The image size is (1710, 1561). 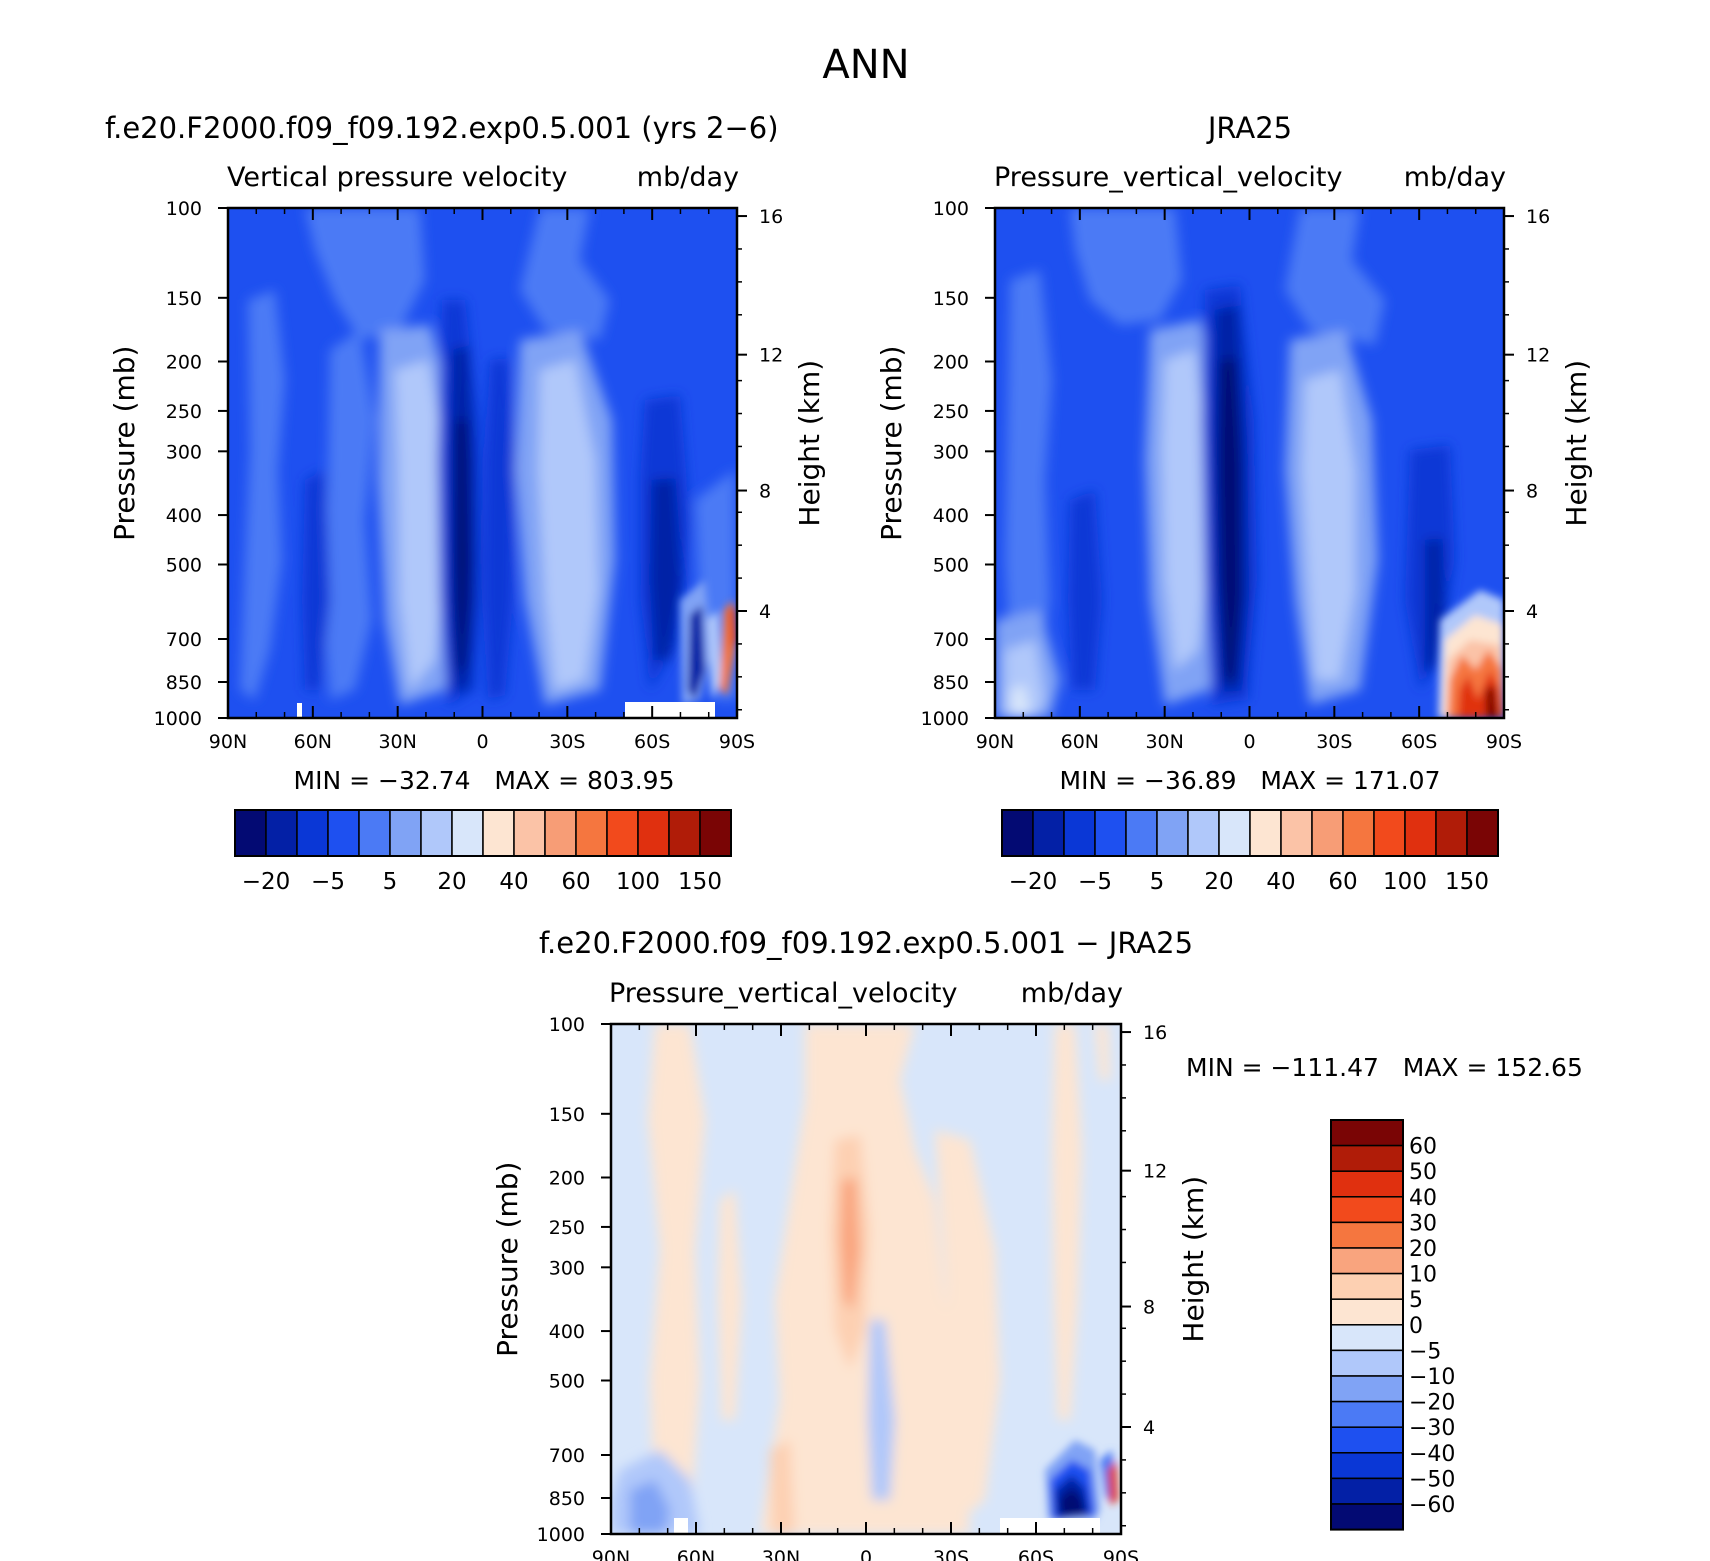 What do you see at coordinates (484, 780) in the screenshot?
I see `min-max-label: MIN = −32.74 MAX = 803.95` at bounding box center [484, 780].